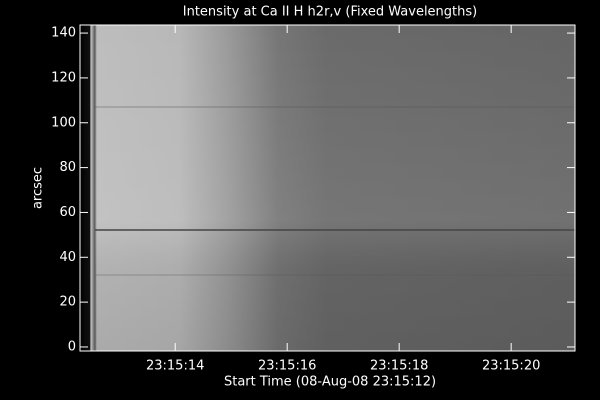  I want to click on y-tick-label: 40, so click(67, 257).